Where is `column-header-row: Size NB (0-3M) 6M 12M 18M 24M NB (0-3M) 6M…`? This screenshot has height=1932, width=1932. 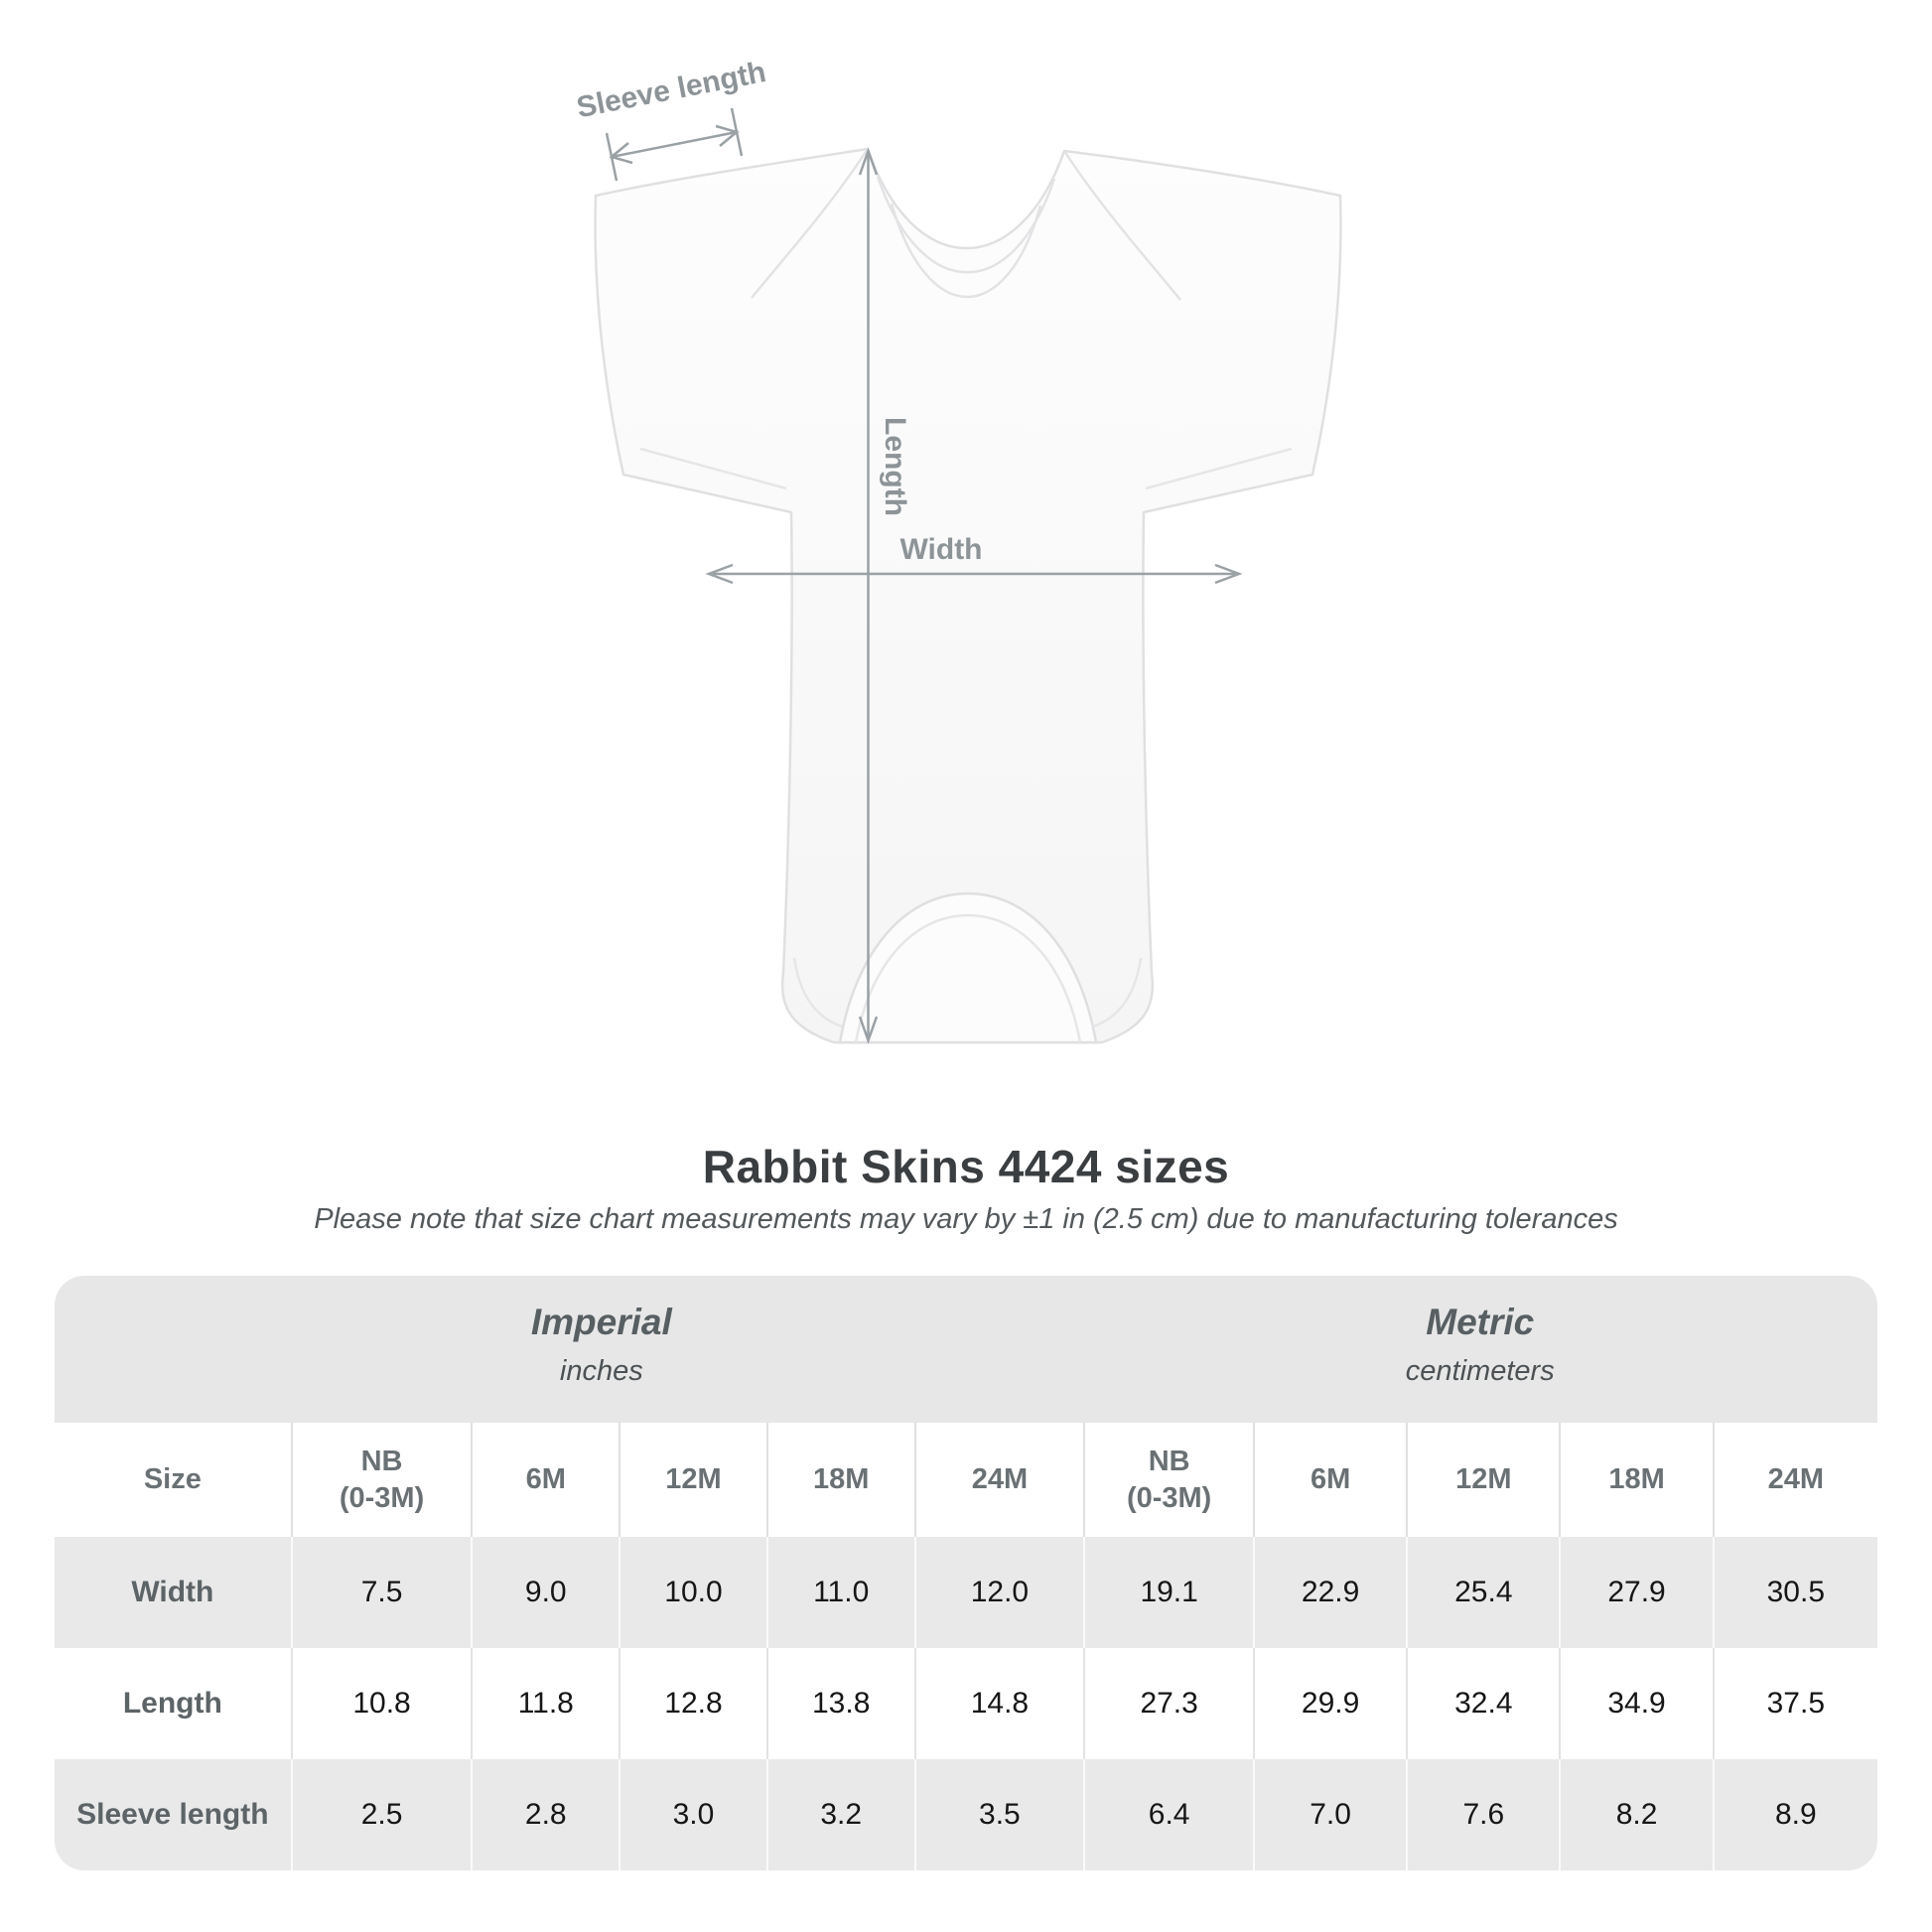
column-header-row: Size NB (0-3M) 6M 12M 18M 24M NB (0-3M) 6M… is located at coordinates (966, 1480).